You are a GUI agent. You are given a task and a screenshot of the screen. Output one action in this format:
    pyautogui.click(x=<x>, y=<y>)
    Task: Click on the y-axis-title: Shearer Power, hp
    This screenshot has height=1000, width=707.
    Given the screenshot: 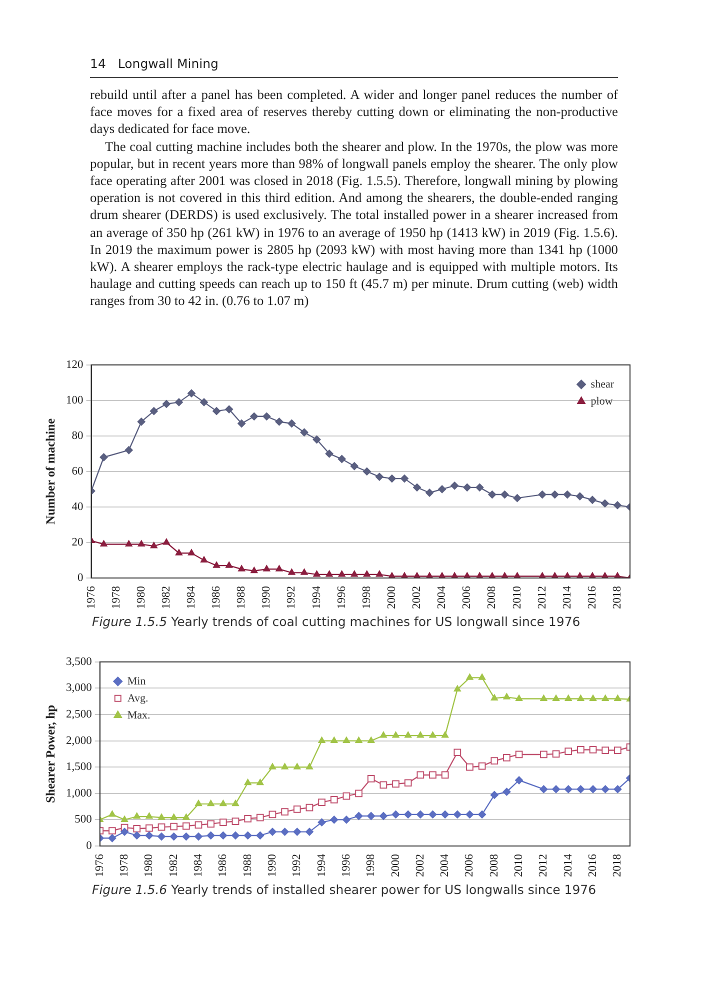 What is the action you would take?
    pyautogui.click(x=51, y=753)
    